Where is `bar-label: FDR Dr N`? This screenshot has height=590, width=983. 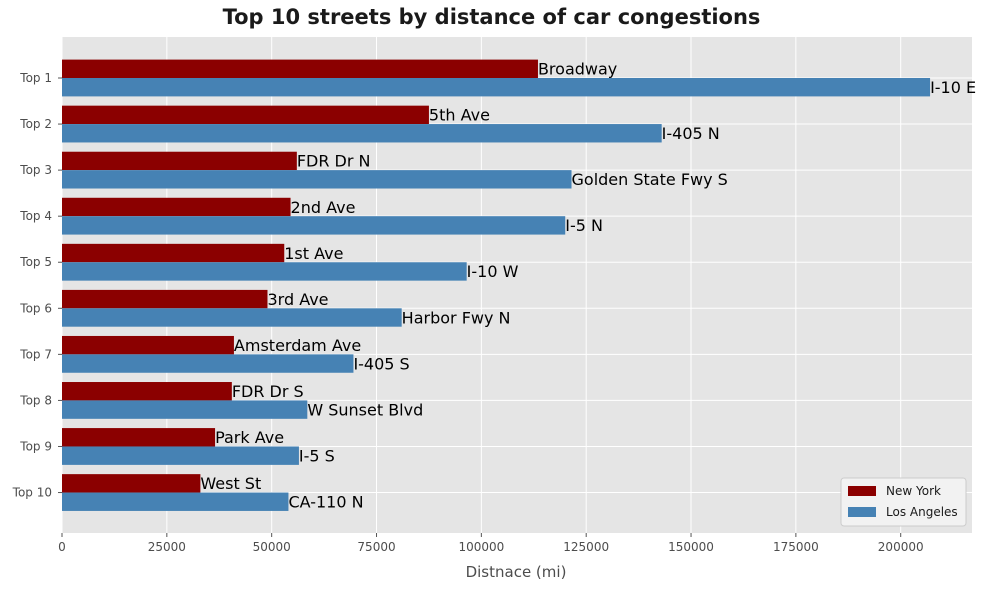
bar-label: FDR Dr N is located at coordinates (334, 161).